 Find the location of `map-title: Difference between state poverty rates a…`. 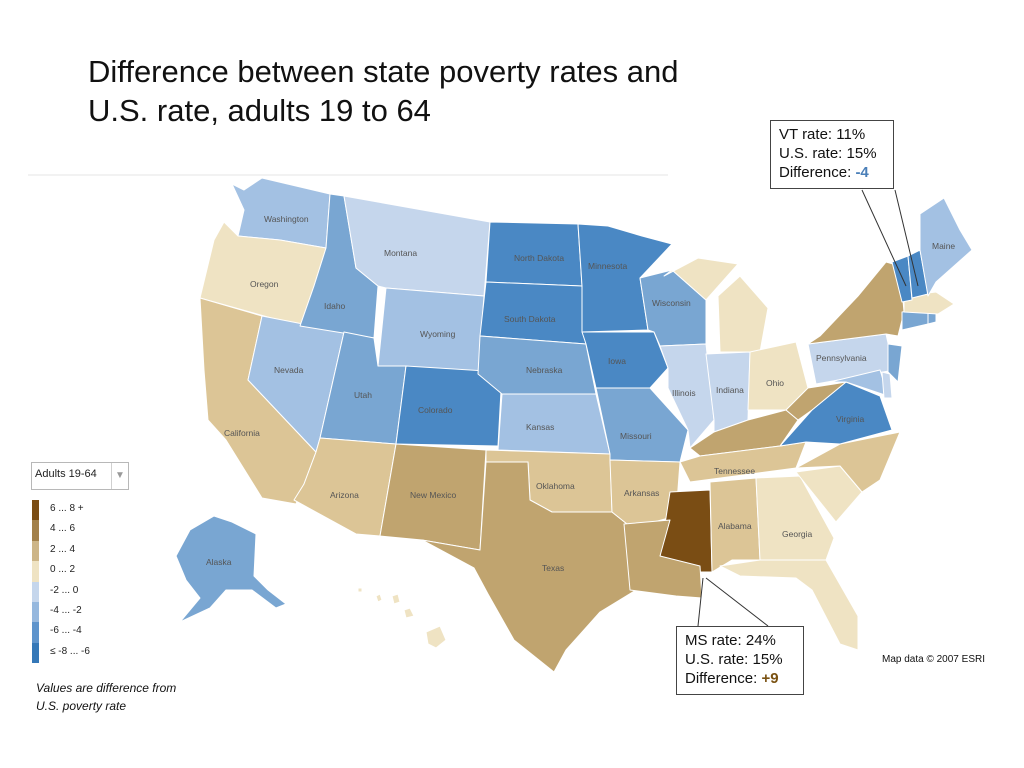

map-title: Difference between state poverty rates a… is located at coordinates (383, 91).